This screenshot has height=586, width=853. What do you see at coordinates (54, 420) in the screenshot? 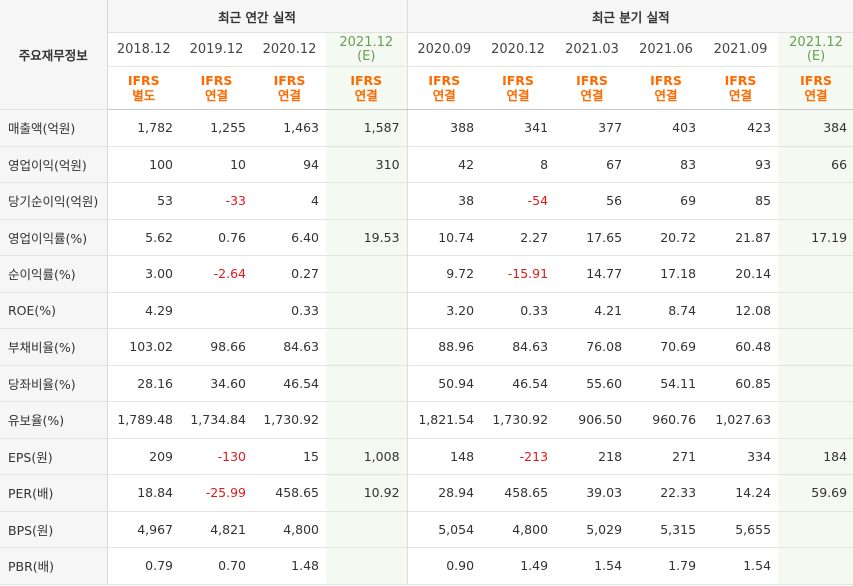
I see `row-label: 유보율(%)` at bounding box center [54, 420].